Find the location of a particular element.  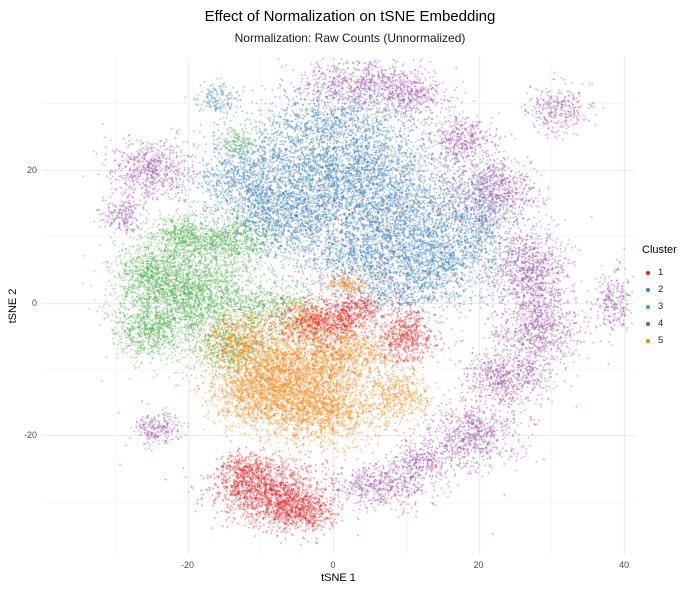

legend-item: 4 is located at coordinates (671, 323).